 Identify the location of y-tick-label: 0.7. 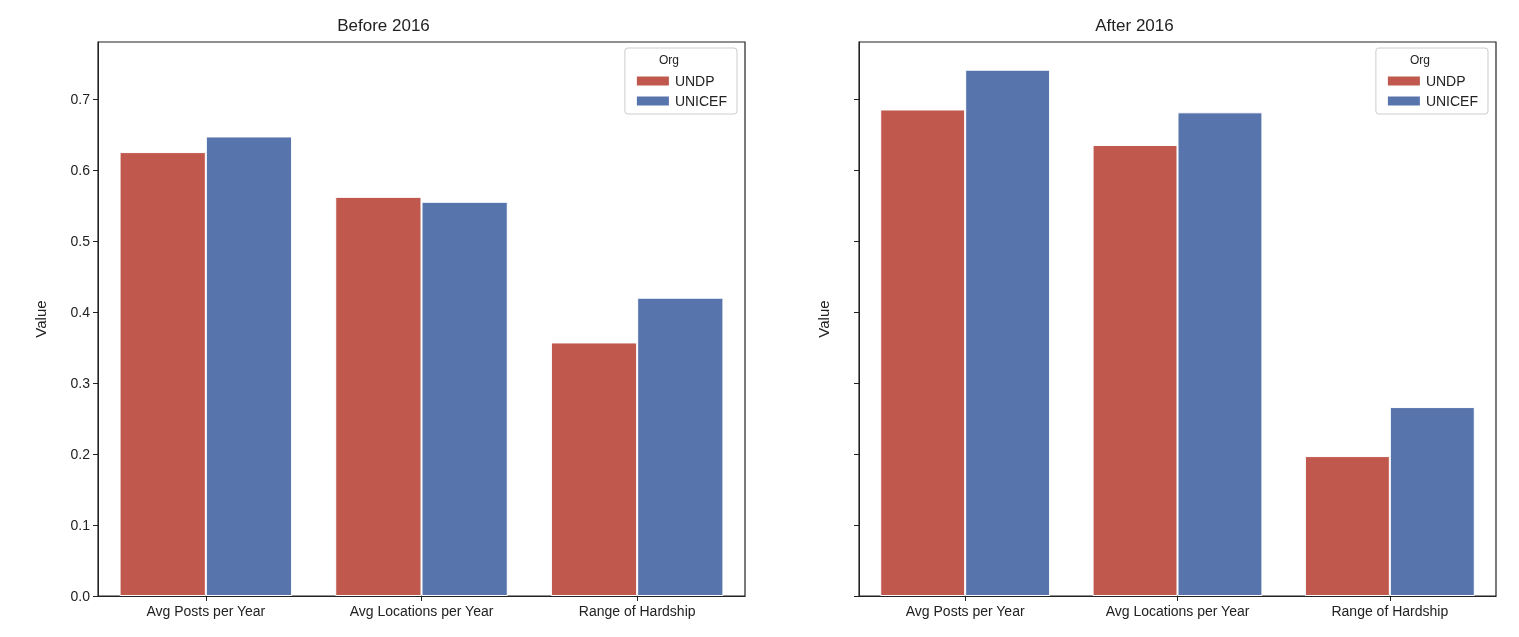
(80, 98).